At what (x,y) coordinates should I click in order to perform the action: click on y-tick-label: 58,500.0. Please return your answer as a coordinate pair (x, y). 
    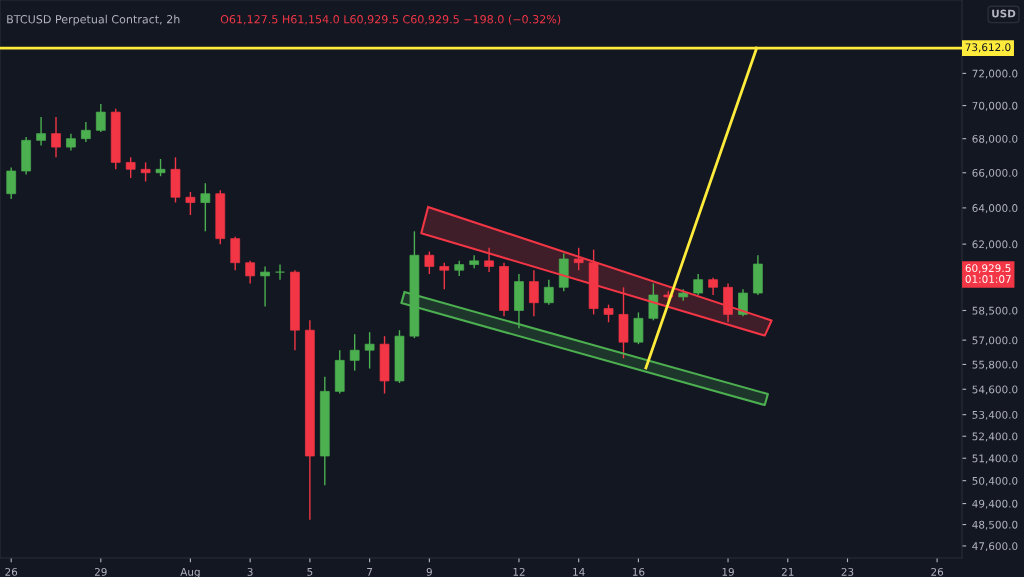
    Looking at the image, I should click on (995, 311).